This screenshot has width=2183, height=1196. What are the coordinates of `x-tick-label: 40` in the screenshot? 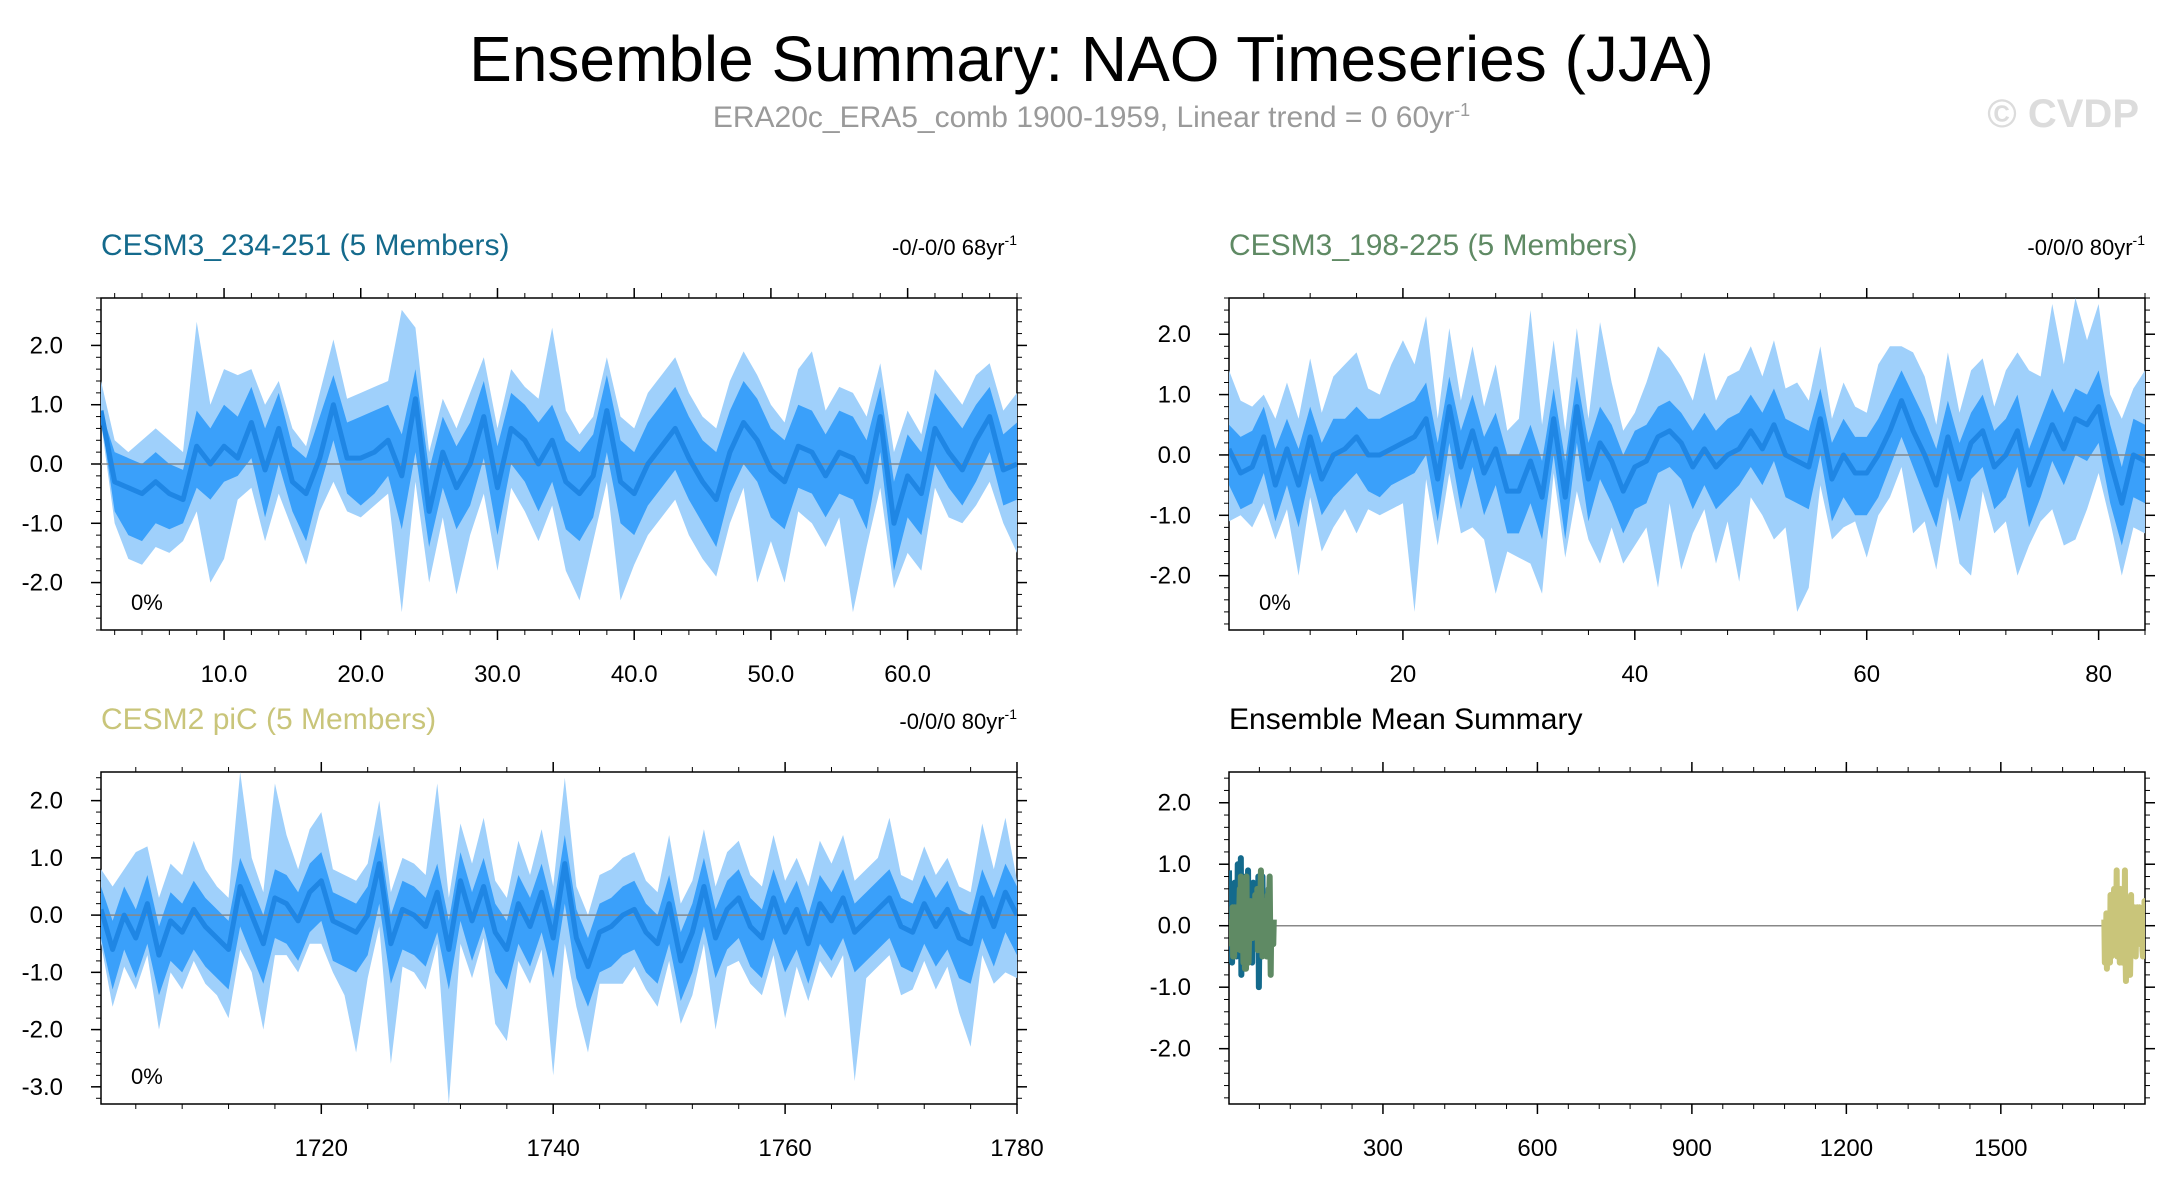 It's located at (1634, 674).